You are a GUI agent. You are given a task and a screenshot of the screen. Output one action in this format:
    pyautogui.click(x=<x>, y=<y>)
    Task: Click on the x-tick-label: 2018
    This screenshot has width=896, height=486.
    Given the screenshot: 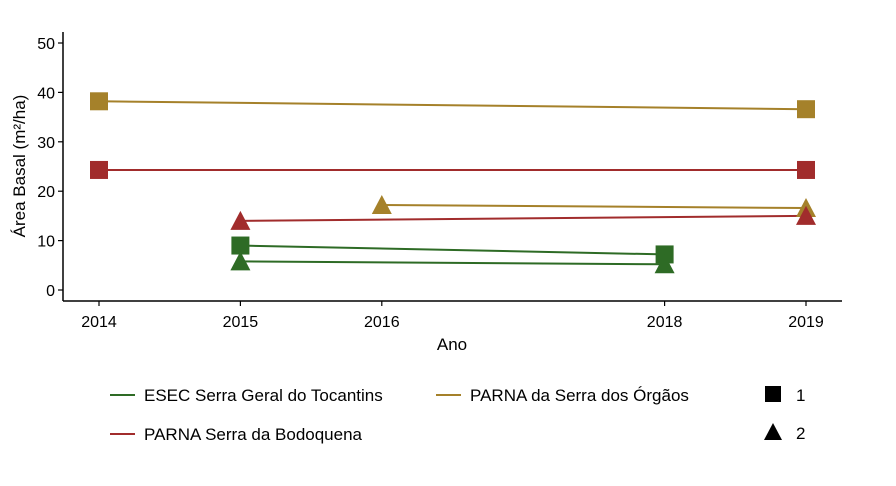 What is the action you would take?
    pyautogui.click(x=665, y=322)
    